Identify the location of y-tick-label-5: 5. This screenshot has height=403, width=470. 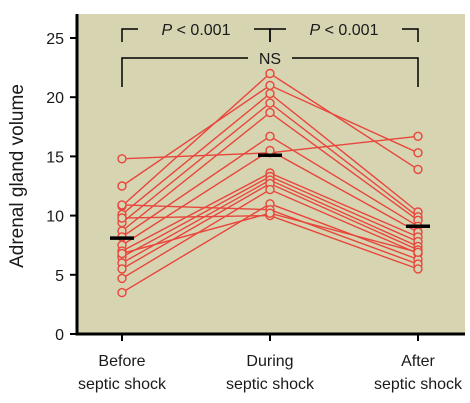
(59, 276).